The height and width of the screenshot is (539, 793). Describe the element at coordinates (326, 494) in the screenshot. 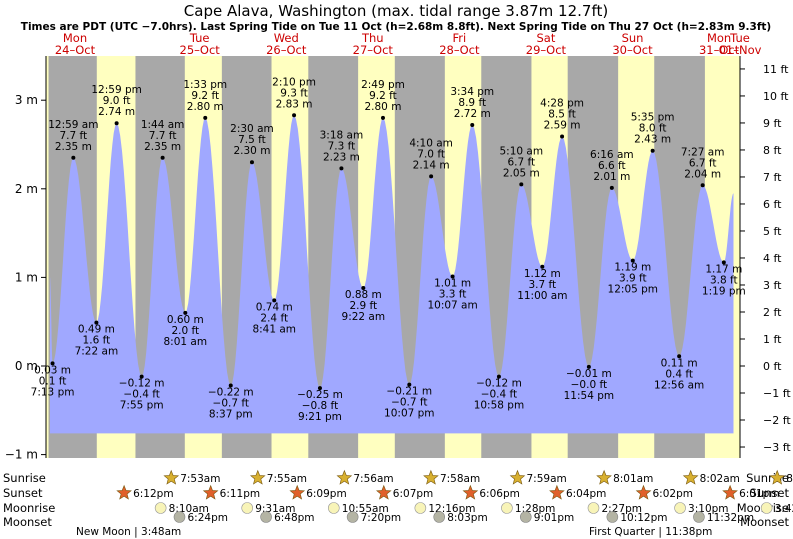

I see `sunset-time: 6:09pm` at that location.